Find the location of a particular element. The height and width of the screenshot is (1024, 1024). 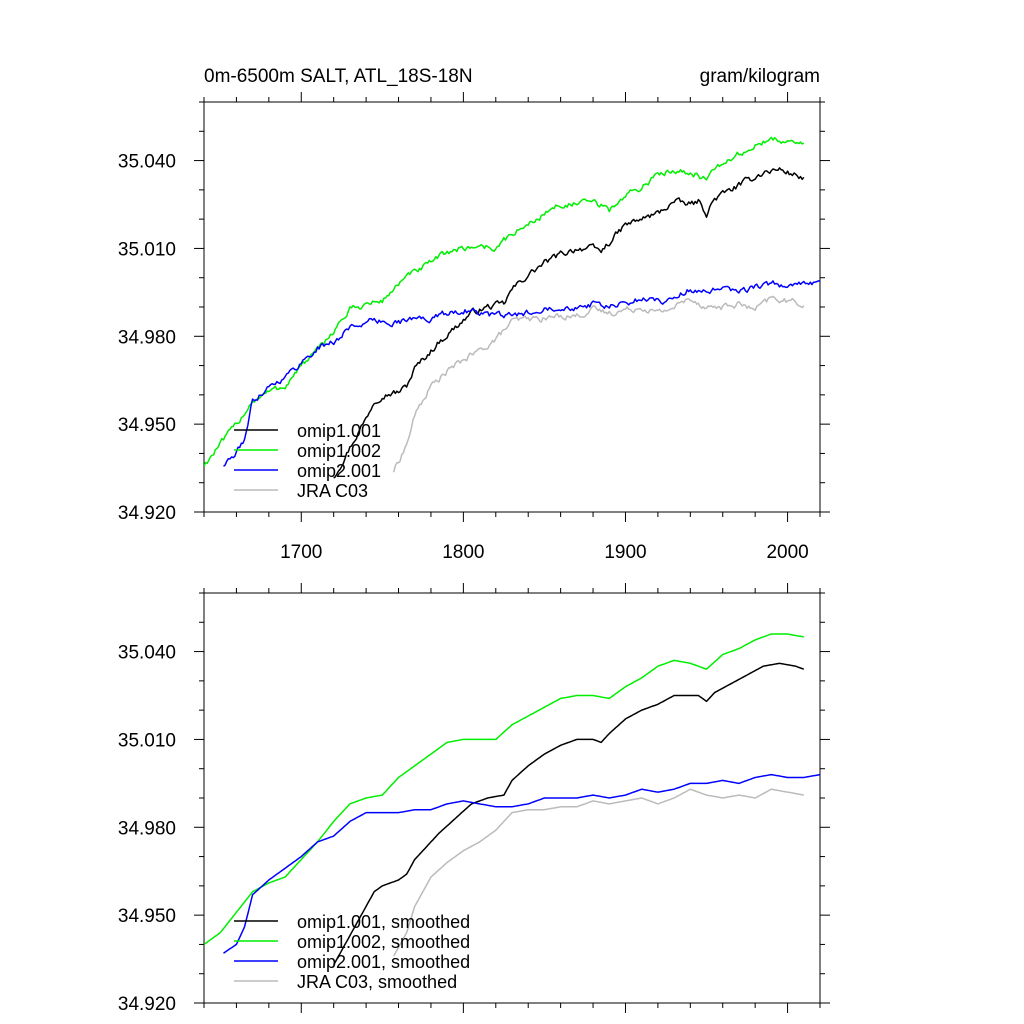

legend-label: omip1.001 is located at coordinates (339, 431).